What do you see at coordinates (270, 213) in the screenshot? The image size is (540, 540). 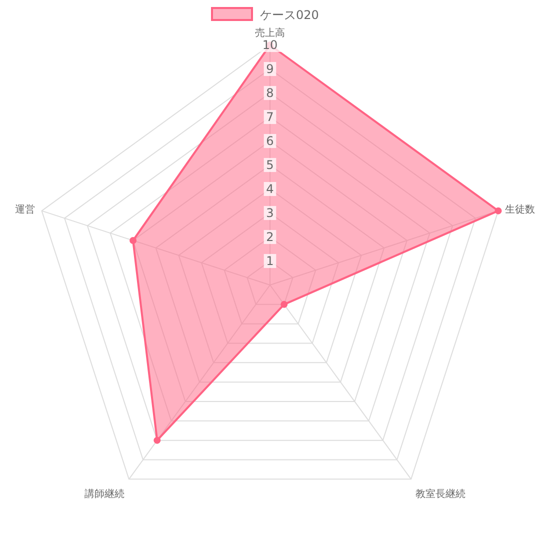 I see `y-tick-label: 3` at bounding box center [270, 213].